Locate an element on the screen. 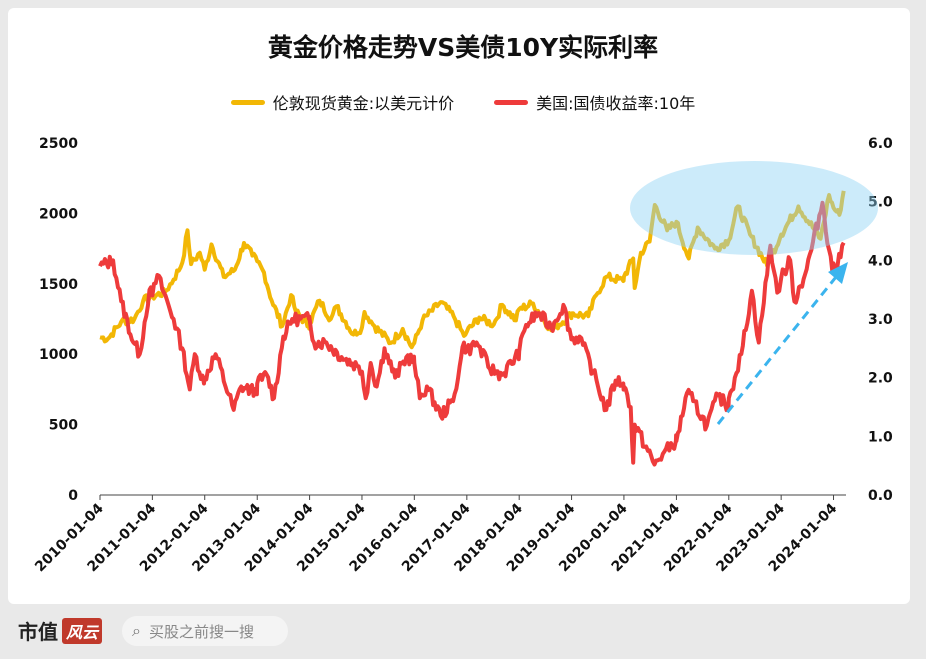 Image resolution: width=926 pixels, height=659 pixels. trend-arrow-head is located at coordinates (838, 273).